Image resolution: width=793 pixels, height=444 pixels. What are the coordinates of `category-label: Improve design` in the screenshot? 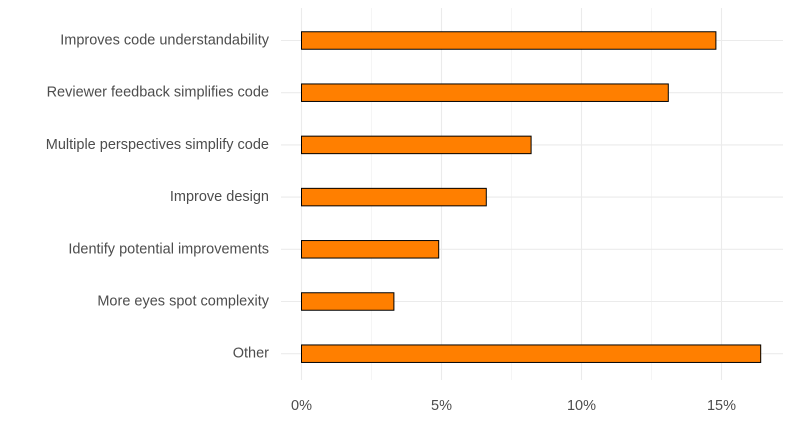 It's located at (219, 197).